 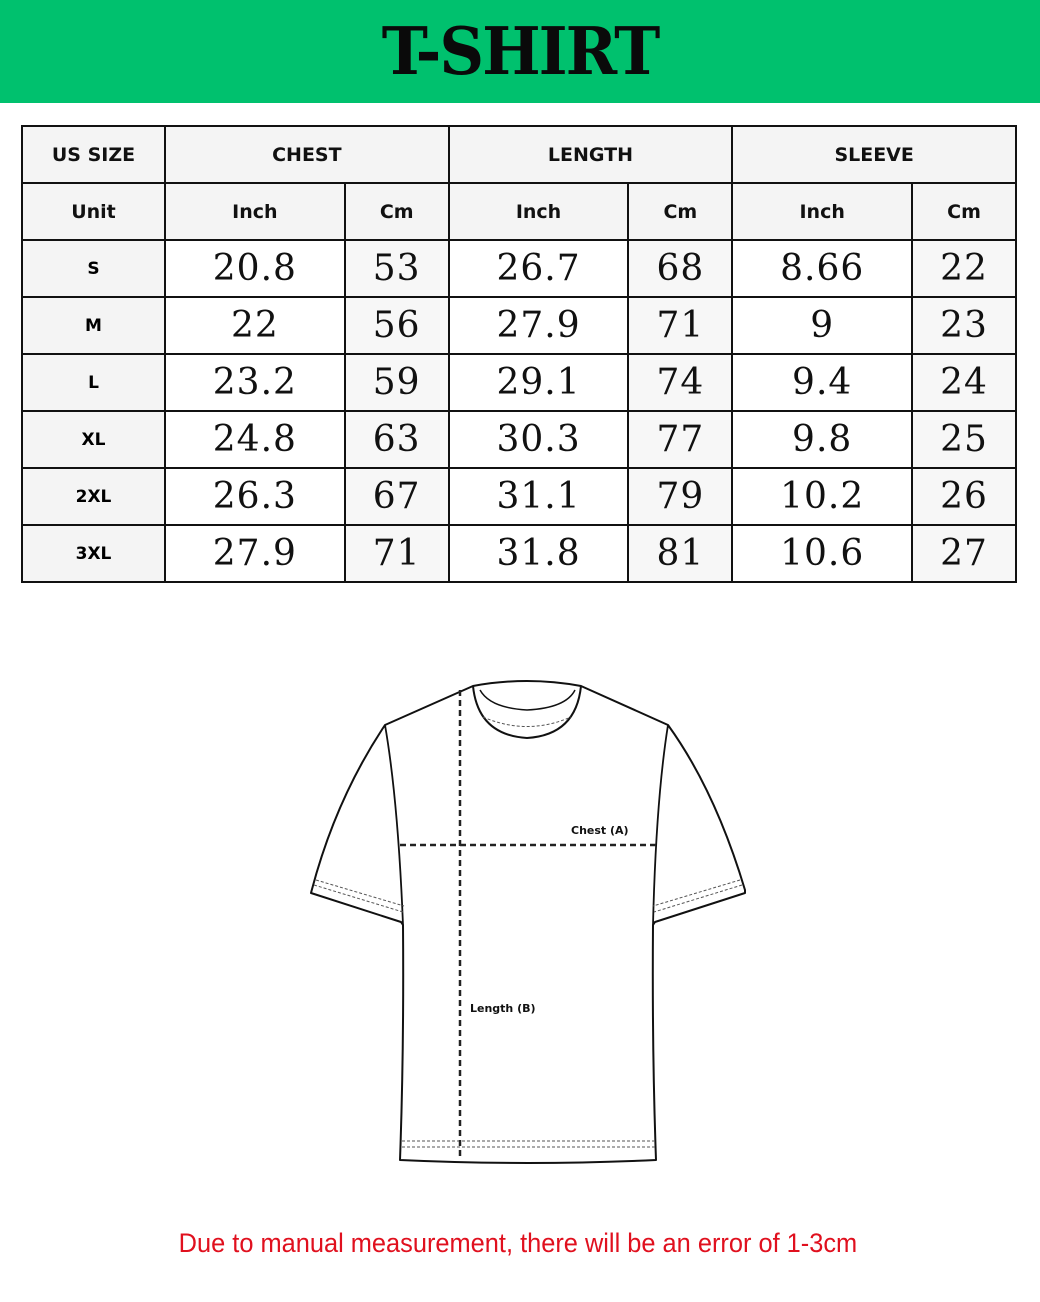 I want to click on measurement-cell: 25, so click(x=964, y=439).